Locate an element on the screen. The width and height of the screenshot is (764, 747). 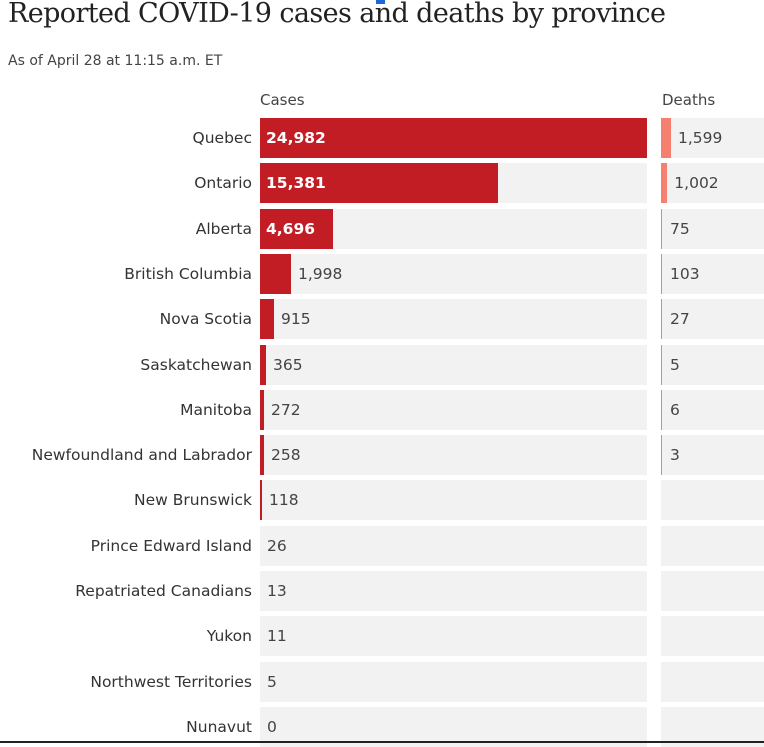
table-row: Quebec 24,982 1,599 is located at coordinates (382, 138).